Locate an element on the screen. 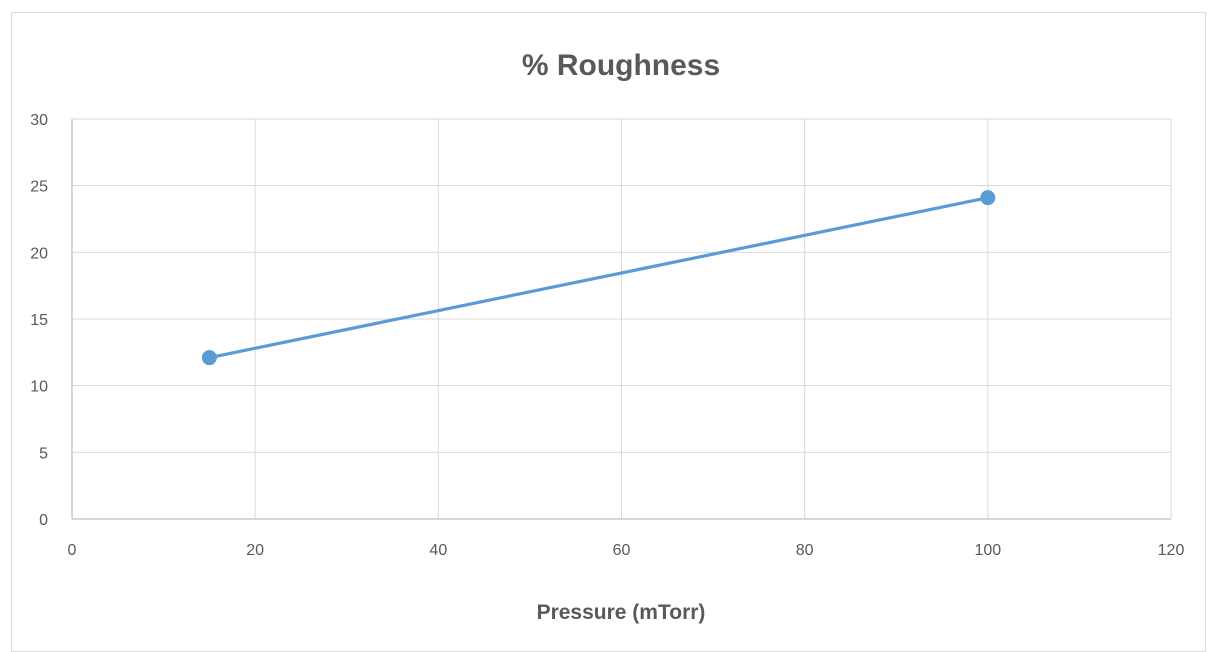 The width and height of the screenshot is (1208, 652). y-tick-label: 5 is located at coordinates (43, 453).